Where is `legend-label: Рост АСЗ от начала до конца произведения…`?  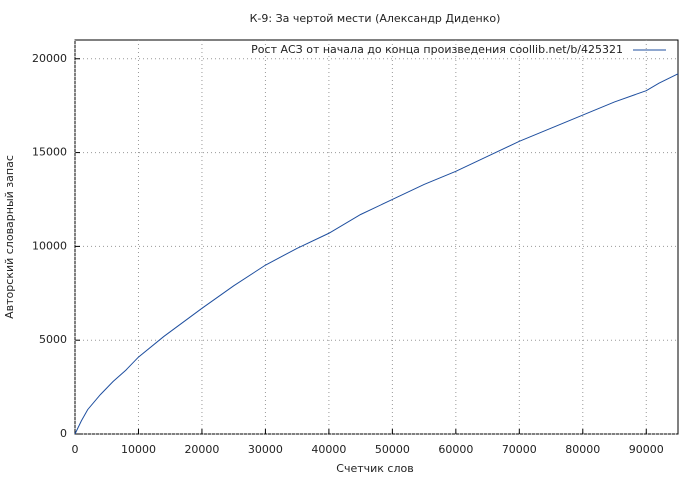
legend-label: Рост АСЗ от начала до конца произведения… is located at coordinates (437, 49).